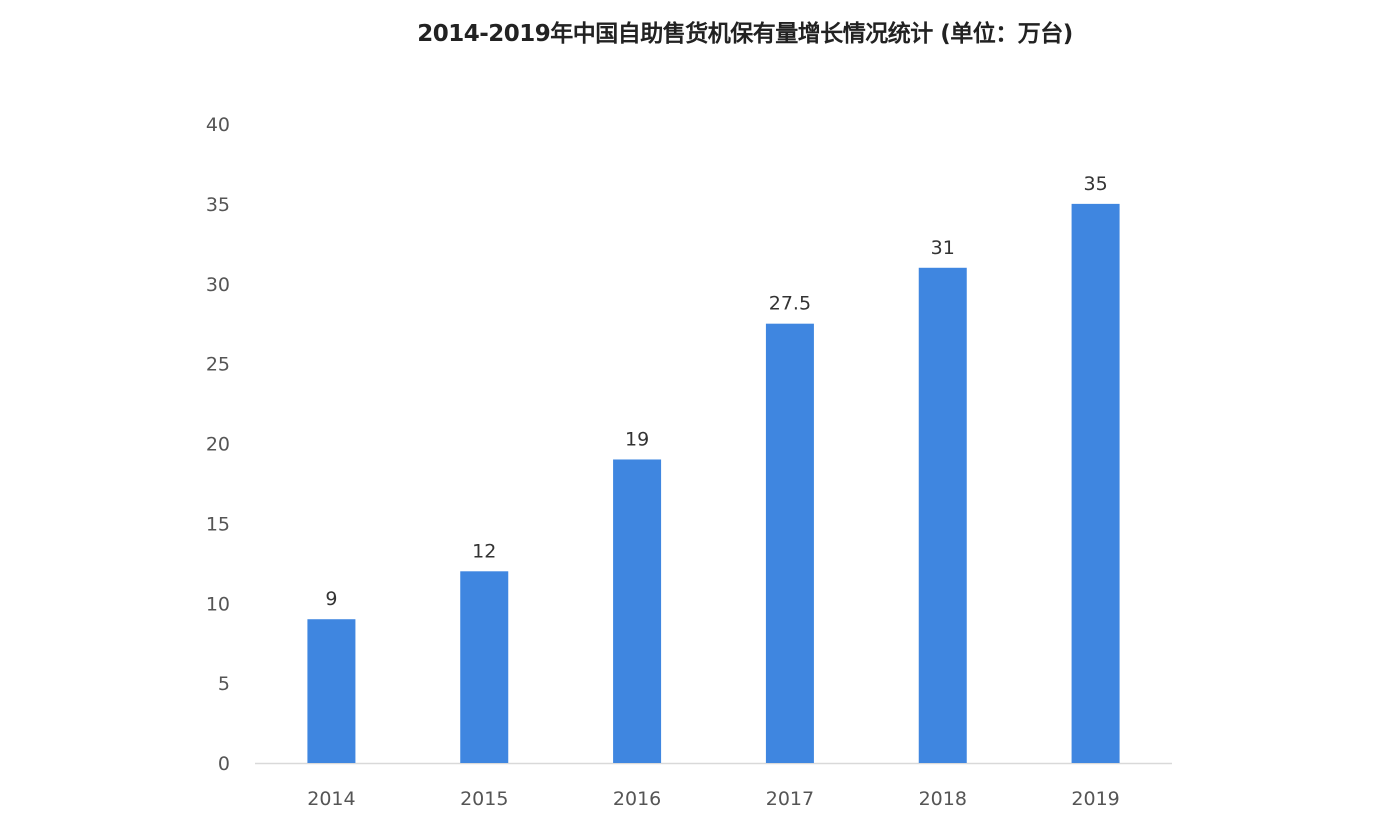 Image resolution: width=1400 pixels, height=836 pixels. What do you see at coordinates (637, 799) in the screenshot?
I see `x-tick-label: 2016` at bounding box center [637, 799].